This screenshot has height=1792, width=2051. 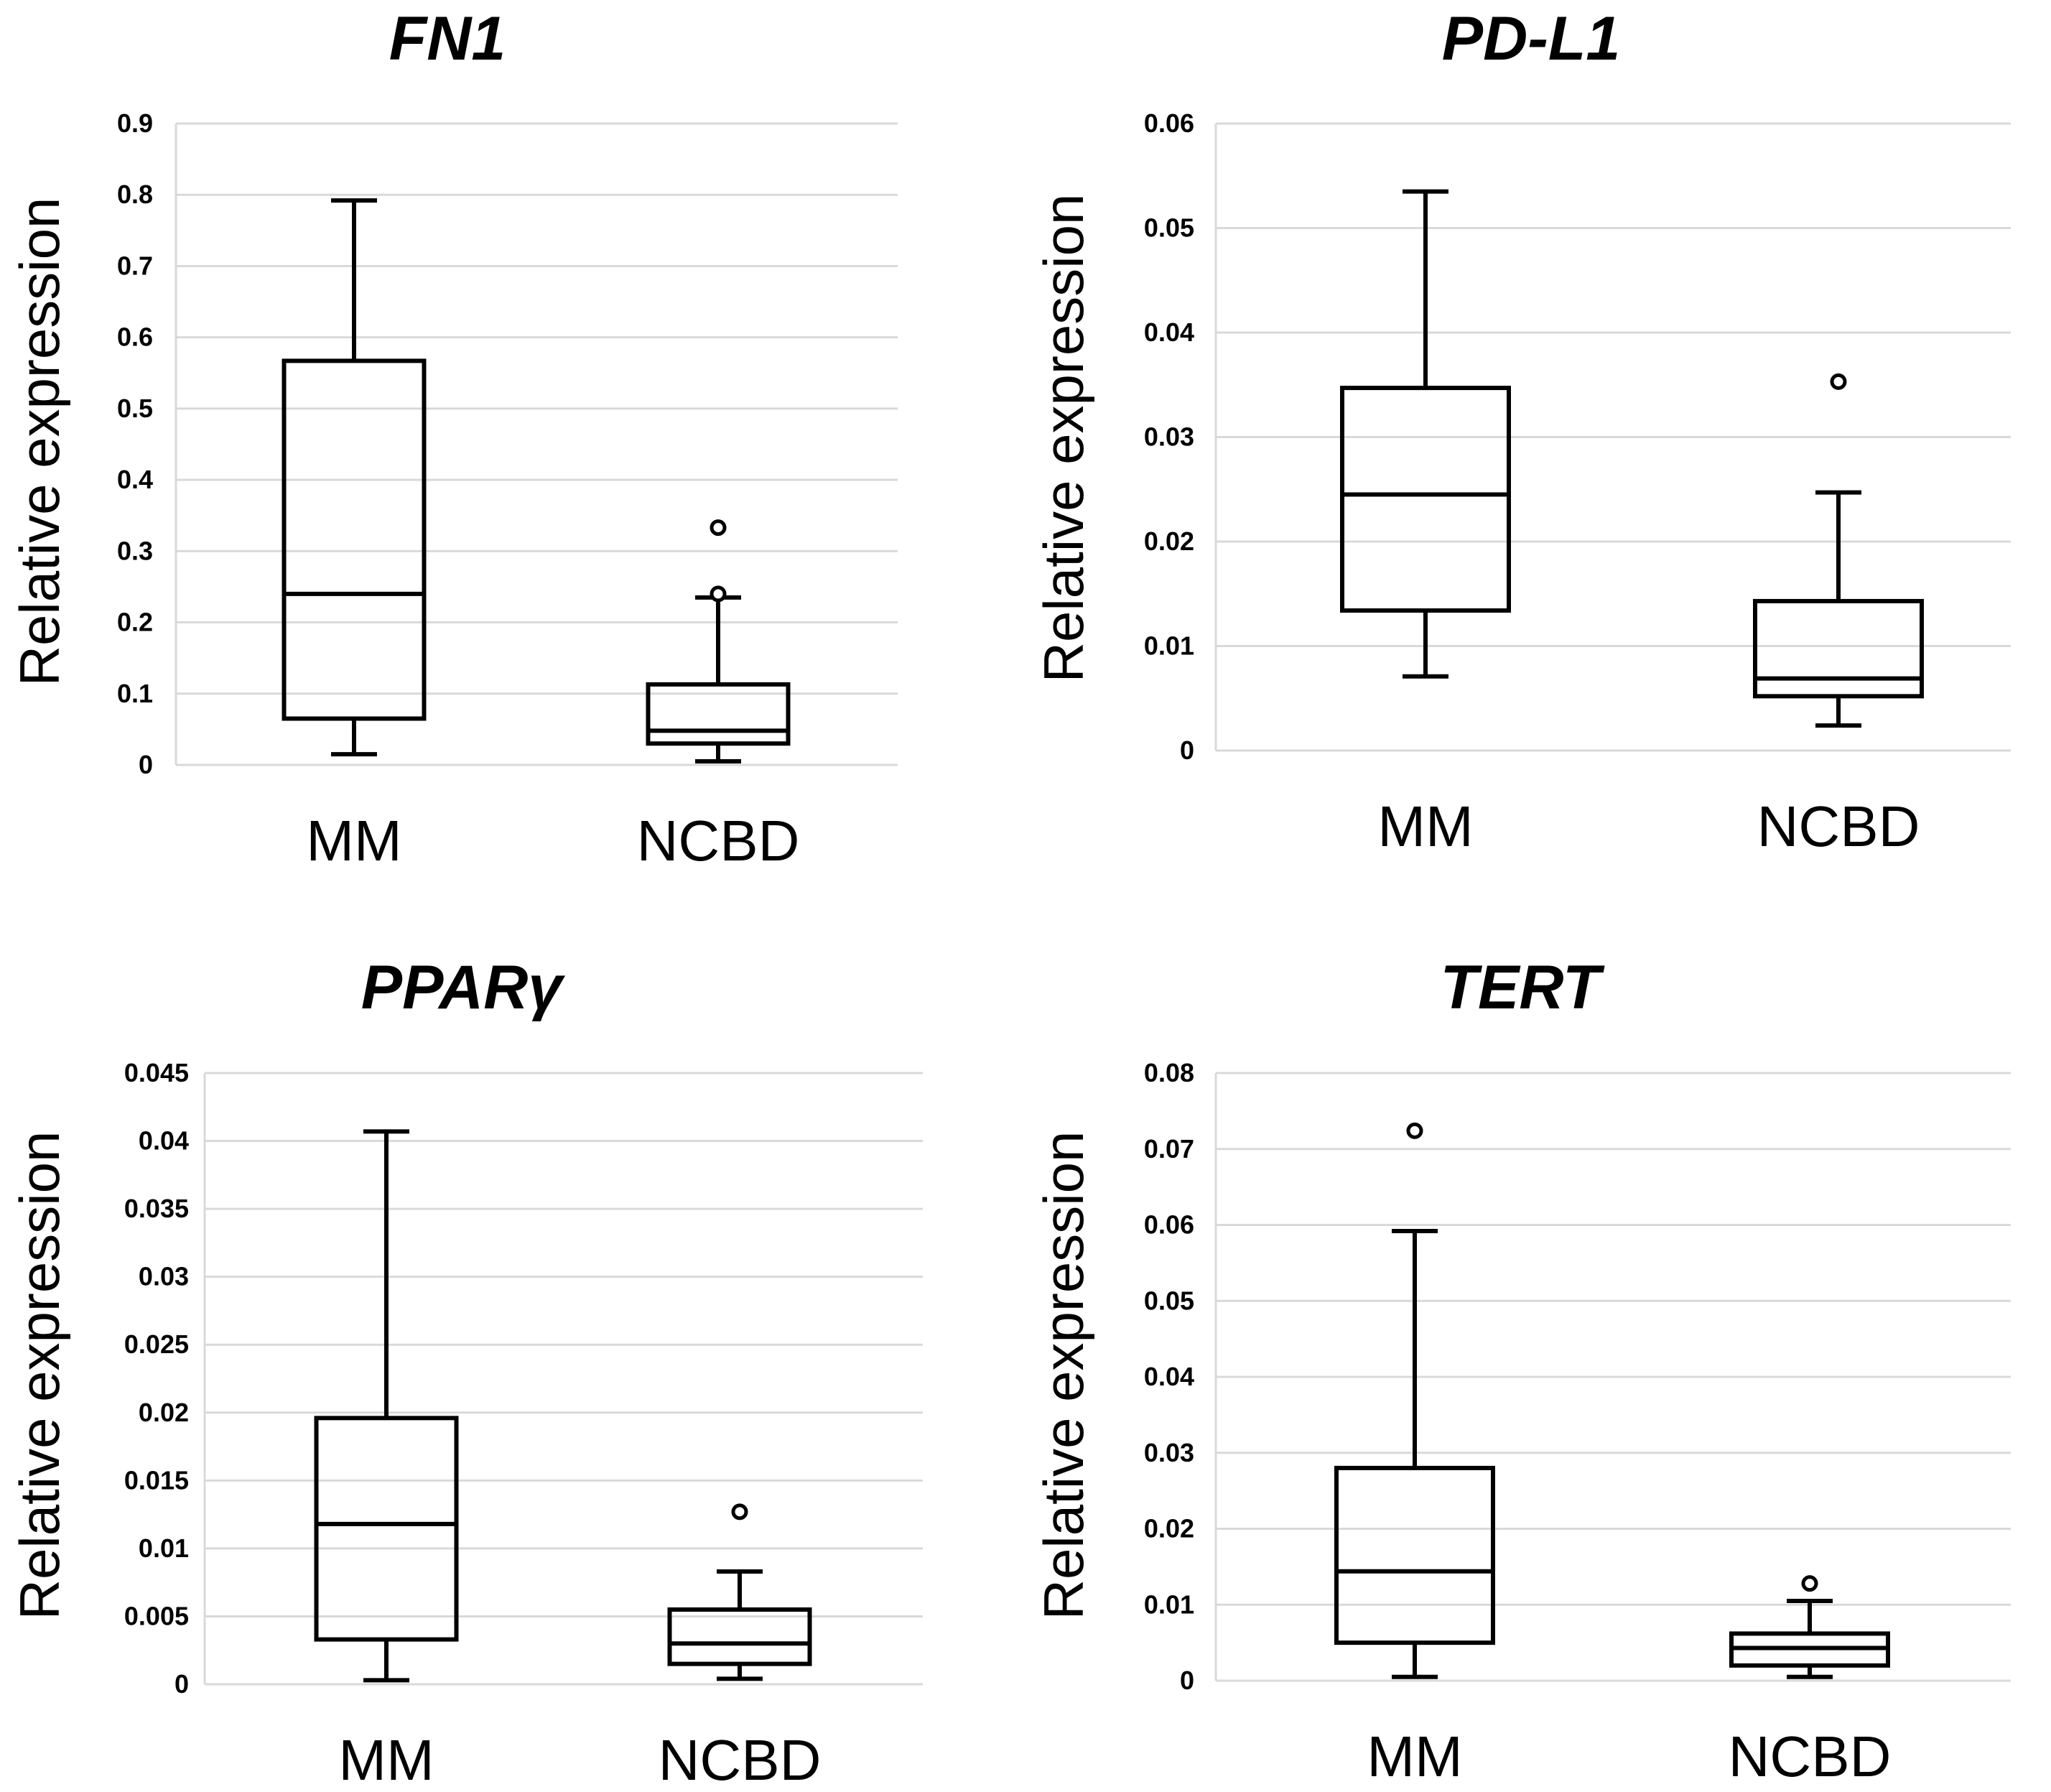 What do you see at coordinates (156, 1344) in the screenshot?
I see `y-tick-label: 0.025` at bounding box center [156, 1344].